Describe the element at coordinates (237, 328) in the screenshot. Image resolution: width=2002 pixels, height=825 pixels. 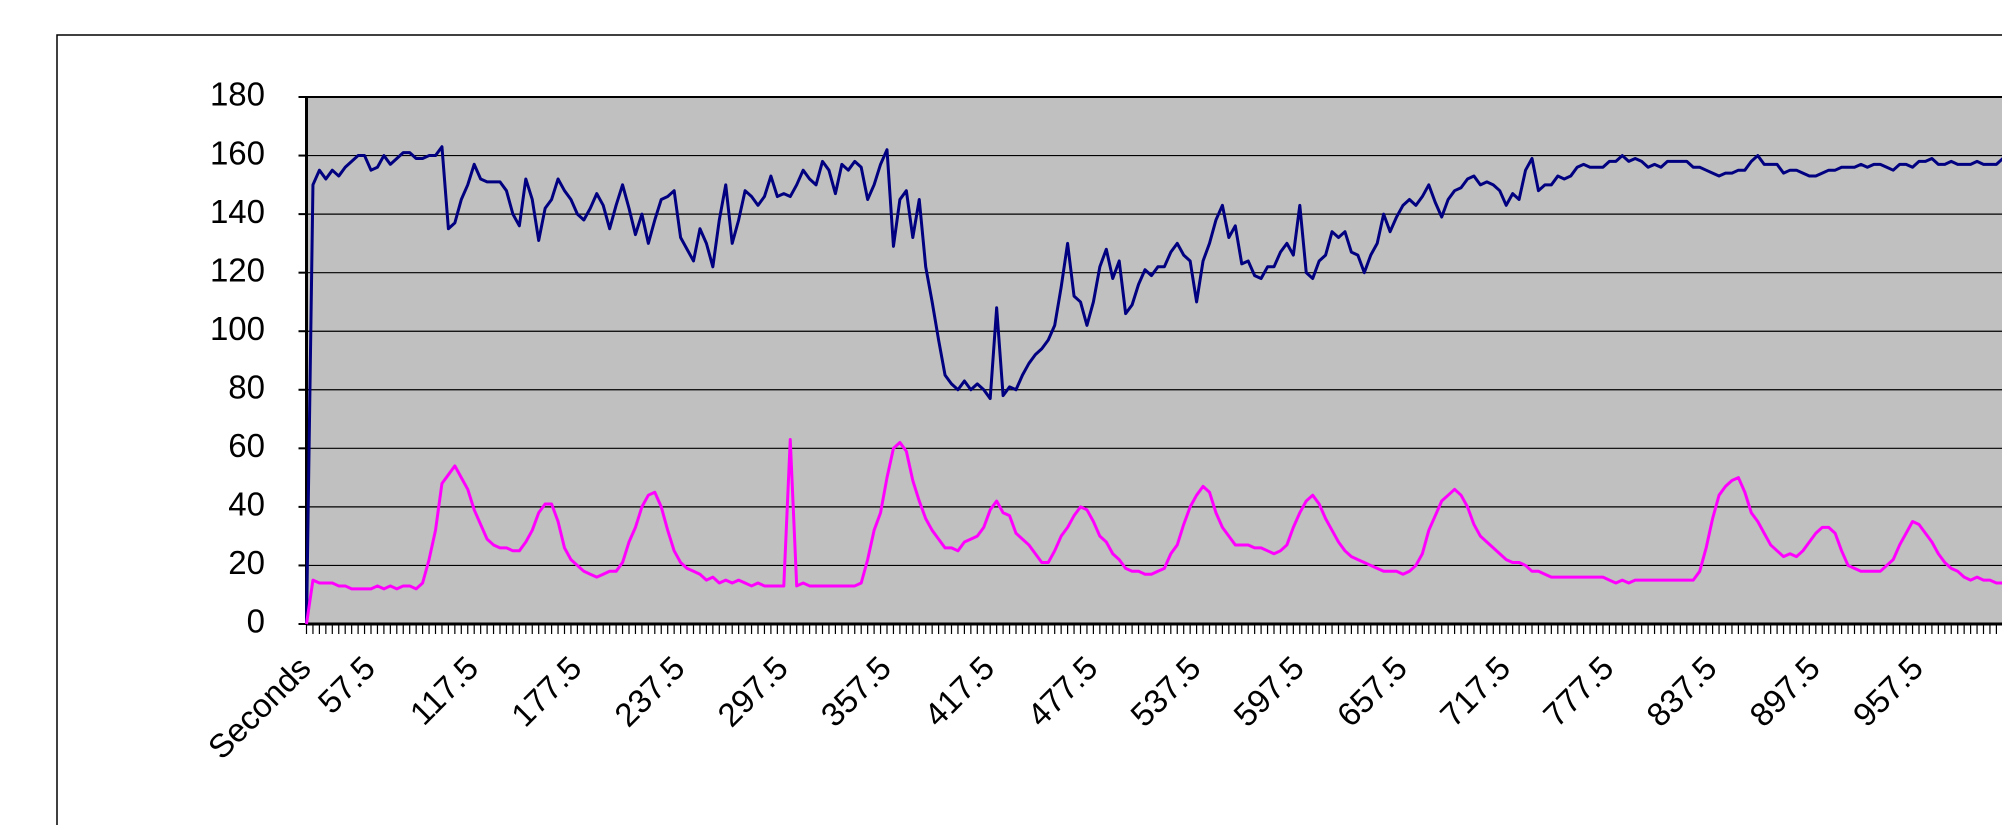
I see `y-tick-label: 100` at that location.